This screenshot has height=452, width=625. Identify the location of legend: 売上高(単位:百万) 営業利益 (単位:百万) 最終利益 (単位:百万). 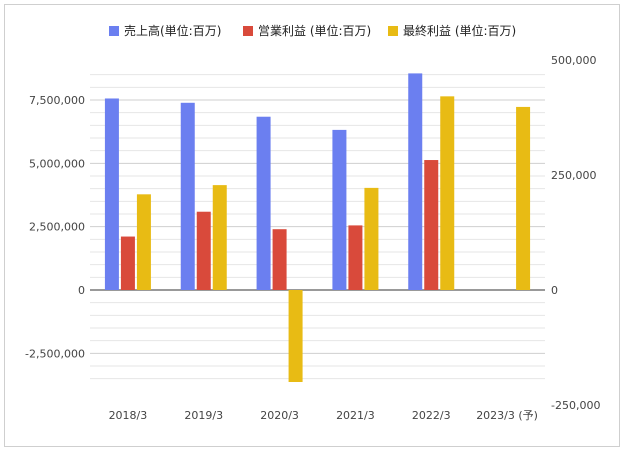
(312, 30).